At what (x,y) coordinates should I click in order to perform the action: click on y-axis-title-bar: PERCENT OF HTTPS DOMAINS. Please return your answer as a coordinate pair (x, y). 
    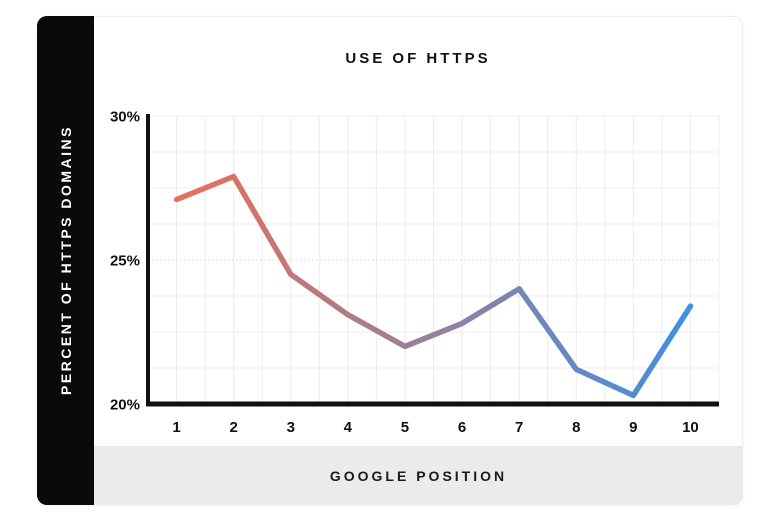
    Looking at the image, I should click on (65, 260).